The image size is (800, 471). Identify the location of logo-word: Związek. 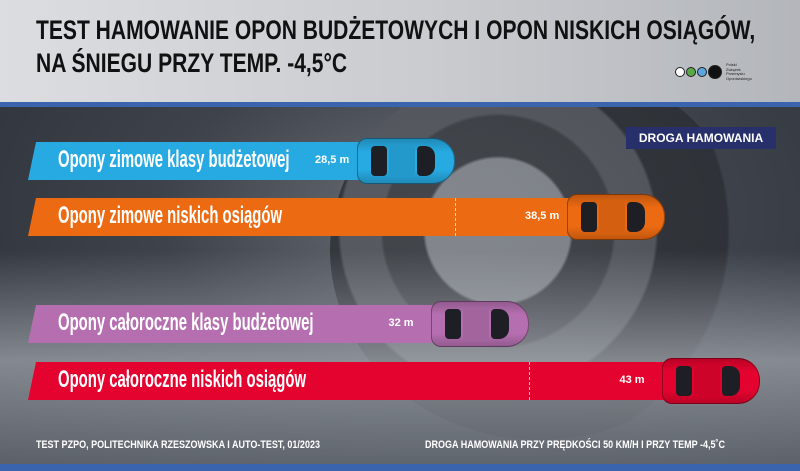
(733, 69).